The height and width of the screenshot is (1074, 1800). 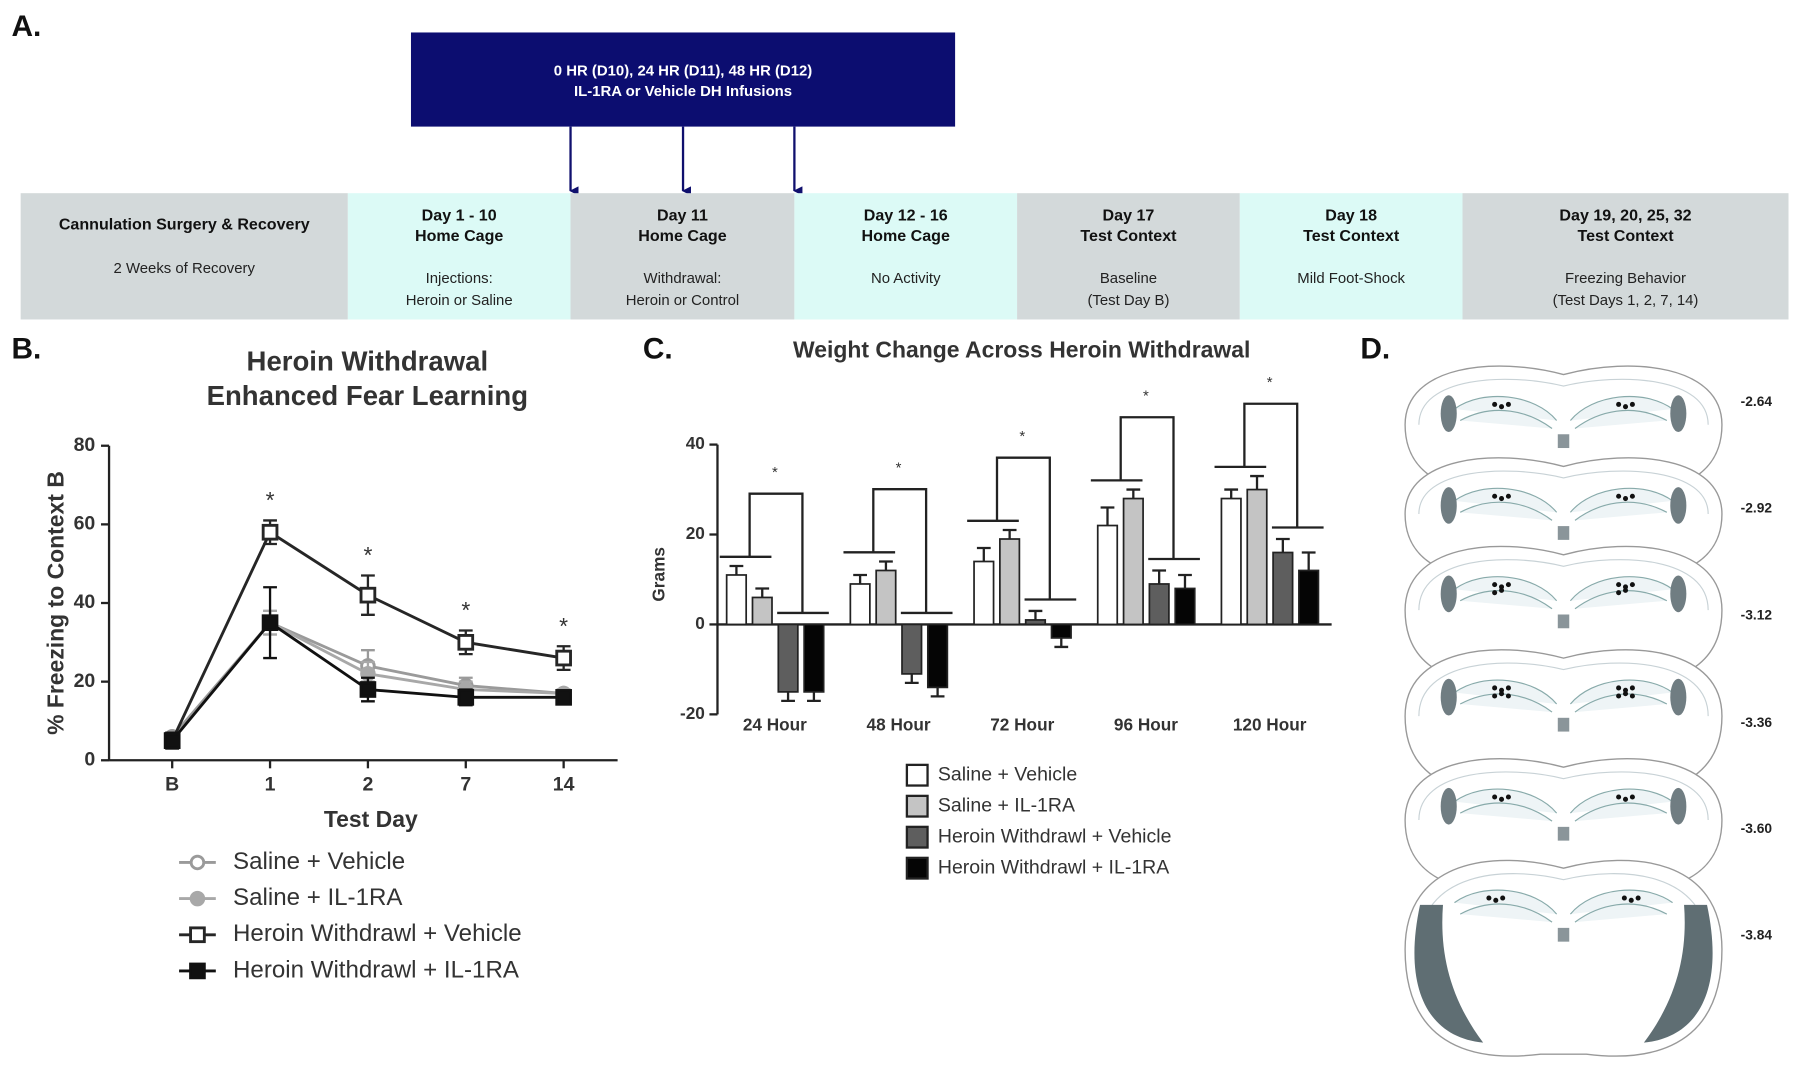 What do you see at coordinates (184, 225) in the screenshot?
I see `stage-title: Cannulation Surgery & Recovery` at bounding box center [184, 225].